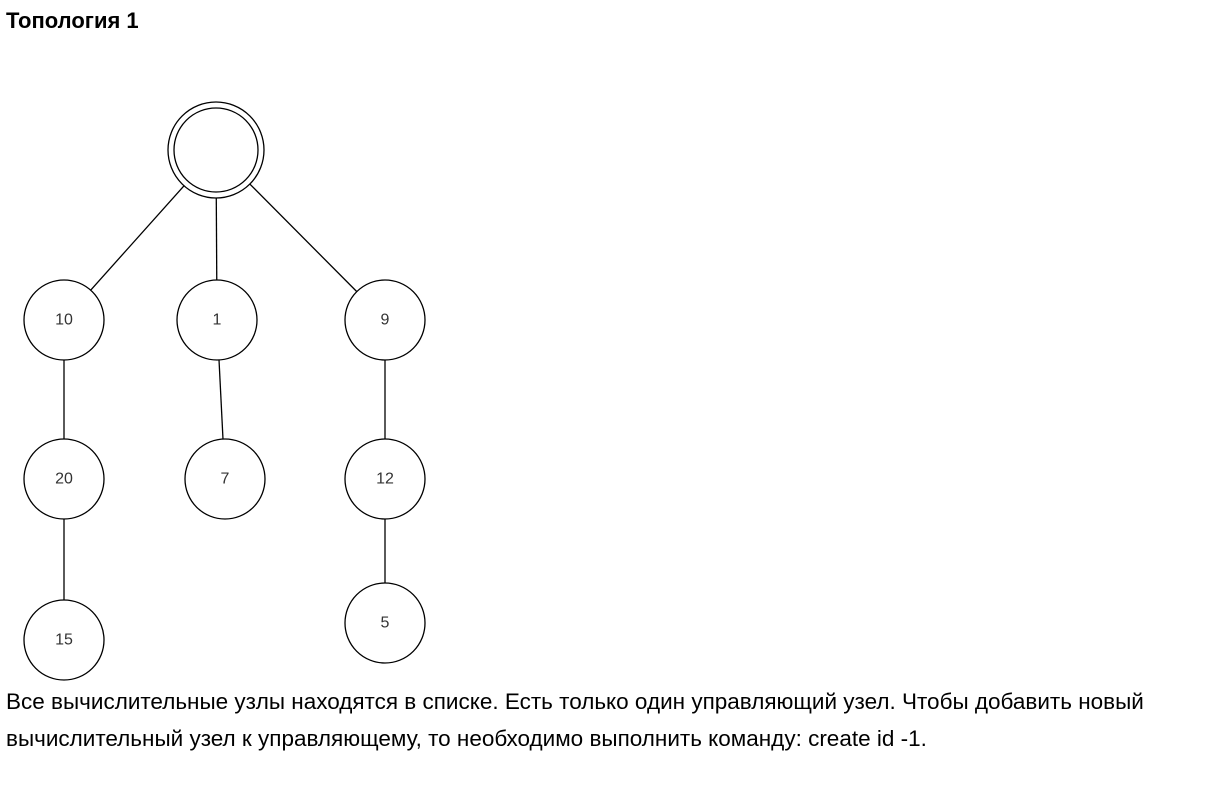 The width and height of the screenshot is (1208, 808). I want to click on page-title: Топология 1, so click(72, 20).